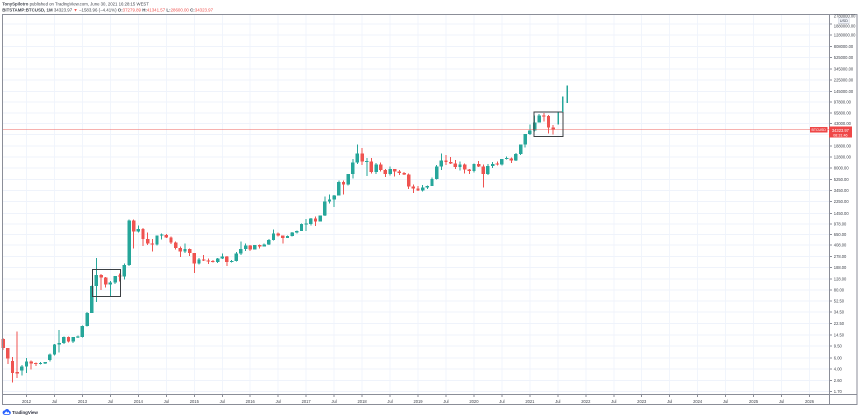 This screenshot has height=418, width=860. What do you see at coordinates (843, 156) in the screenshot?
I see `svg-text: 12800.00` at bounding box center [843, 156].